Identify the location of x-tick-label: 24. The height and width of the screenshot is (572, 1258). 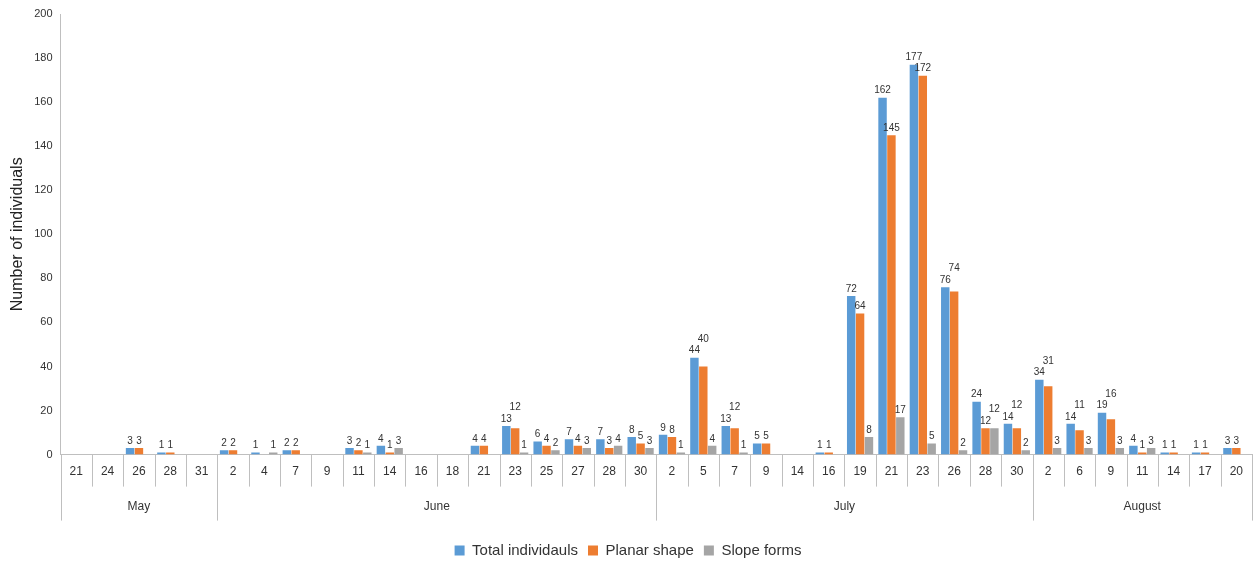
(107, 471).